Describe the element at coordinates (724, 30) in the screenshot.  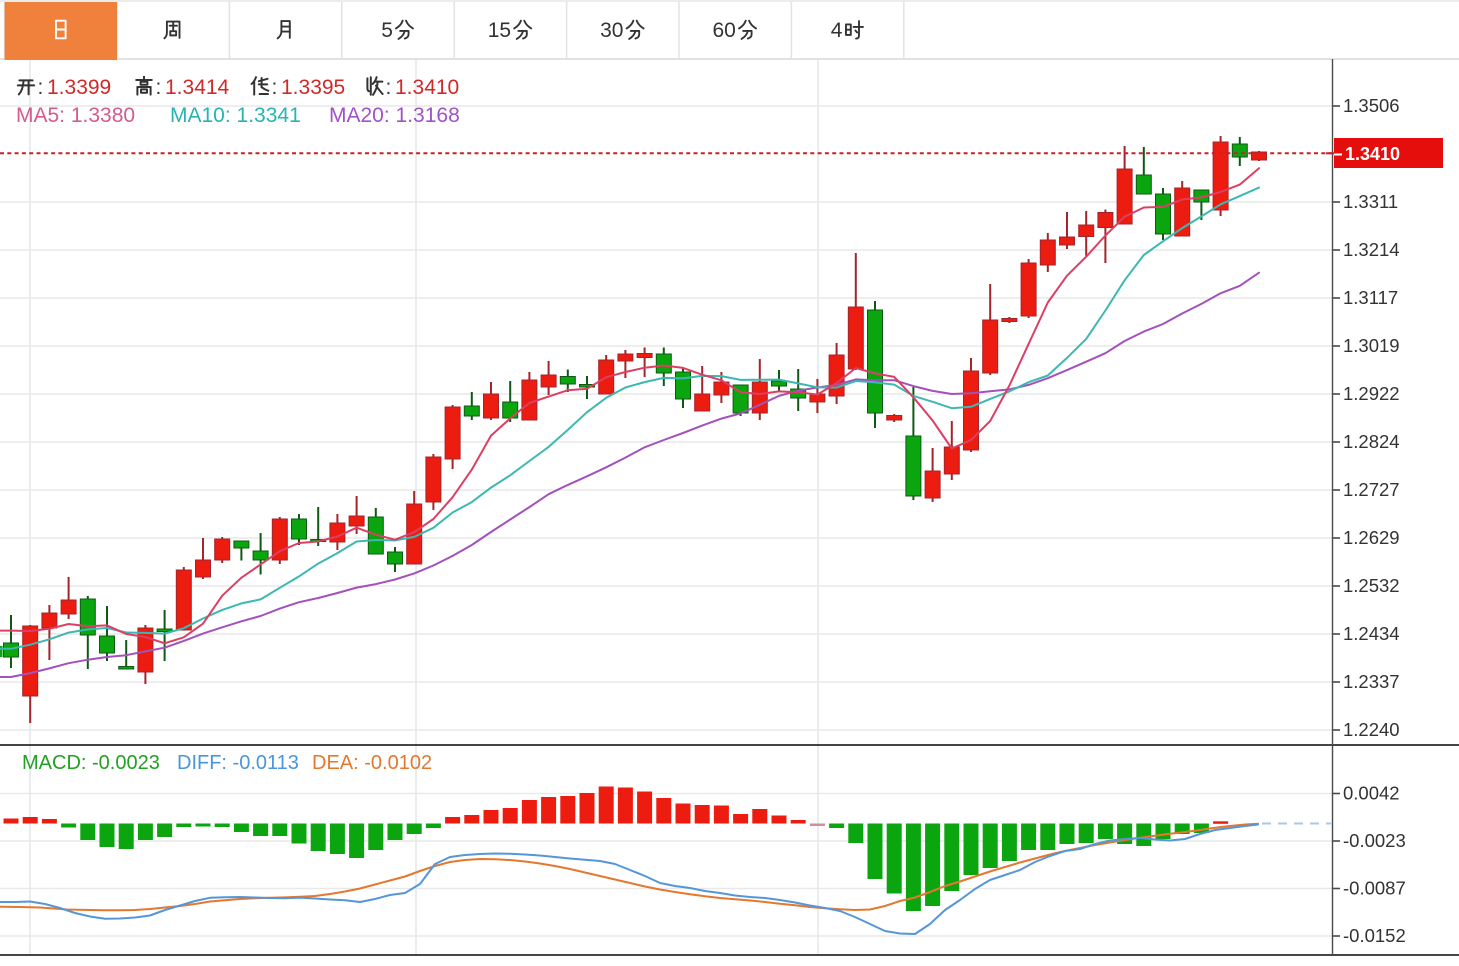
I see `svg-text: 60` at that location.